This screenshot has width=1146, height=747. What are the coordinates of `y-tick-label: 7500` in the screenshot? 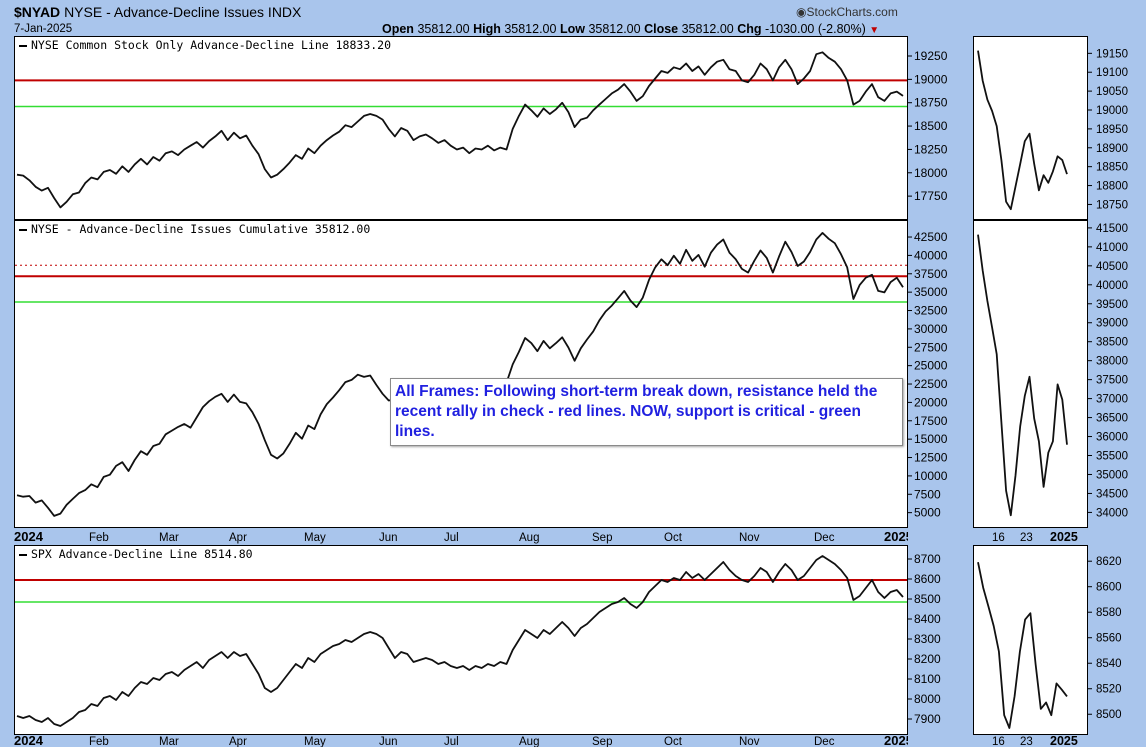 It's located at (927, 494).